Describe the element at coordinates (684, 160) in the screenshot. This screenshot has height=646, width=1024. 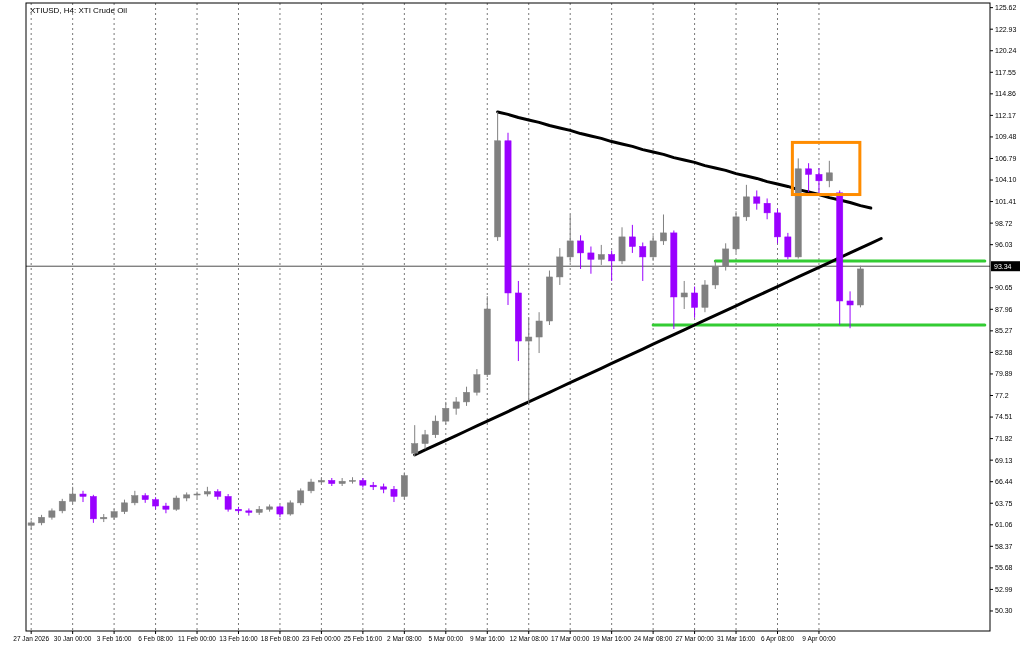
I see `line-series` at that location.